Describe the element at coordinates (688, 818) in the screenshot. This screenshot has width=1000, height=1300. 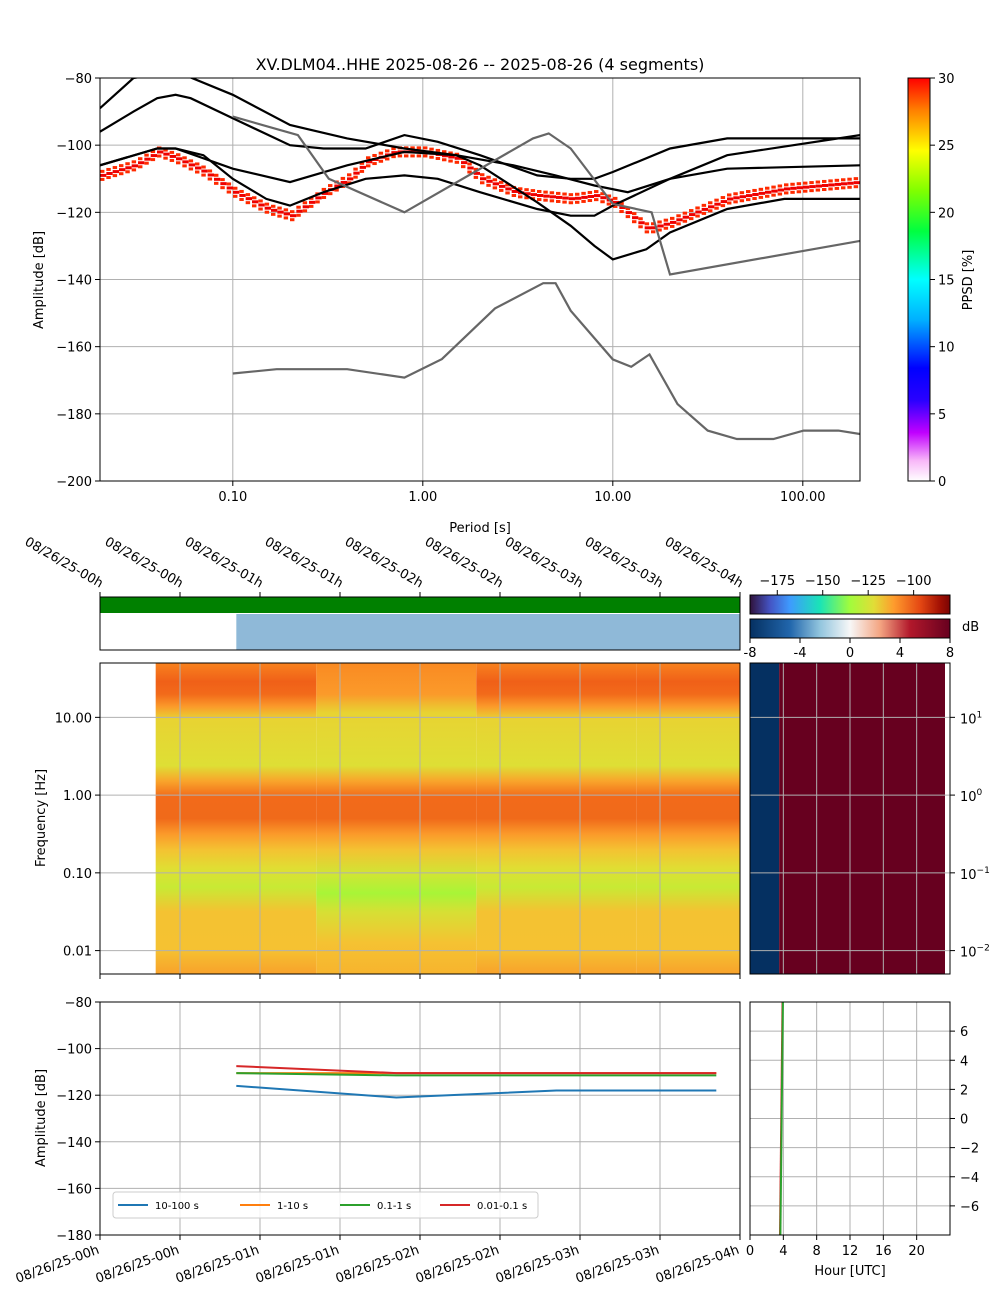
I see `spectrogram-segment` at that location.